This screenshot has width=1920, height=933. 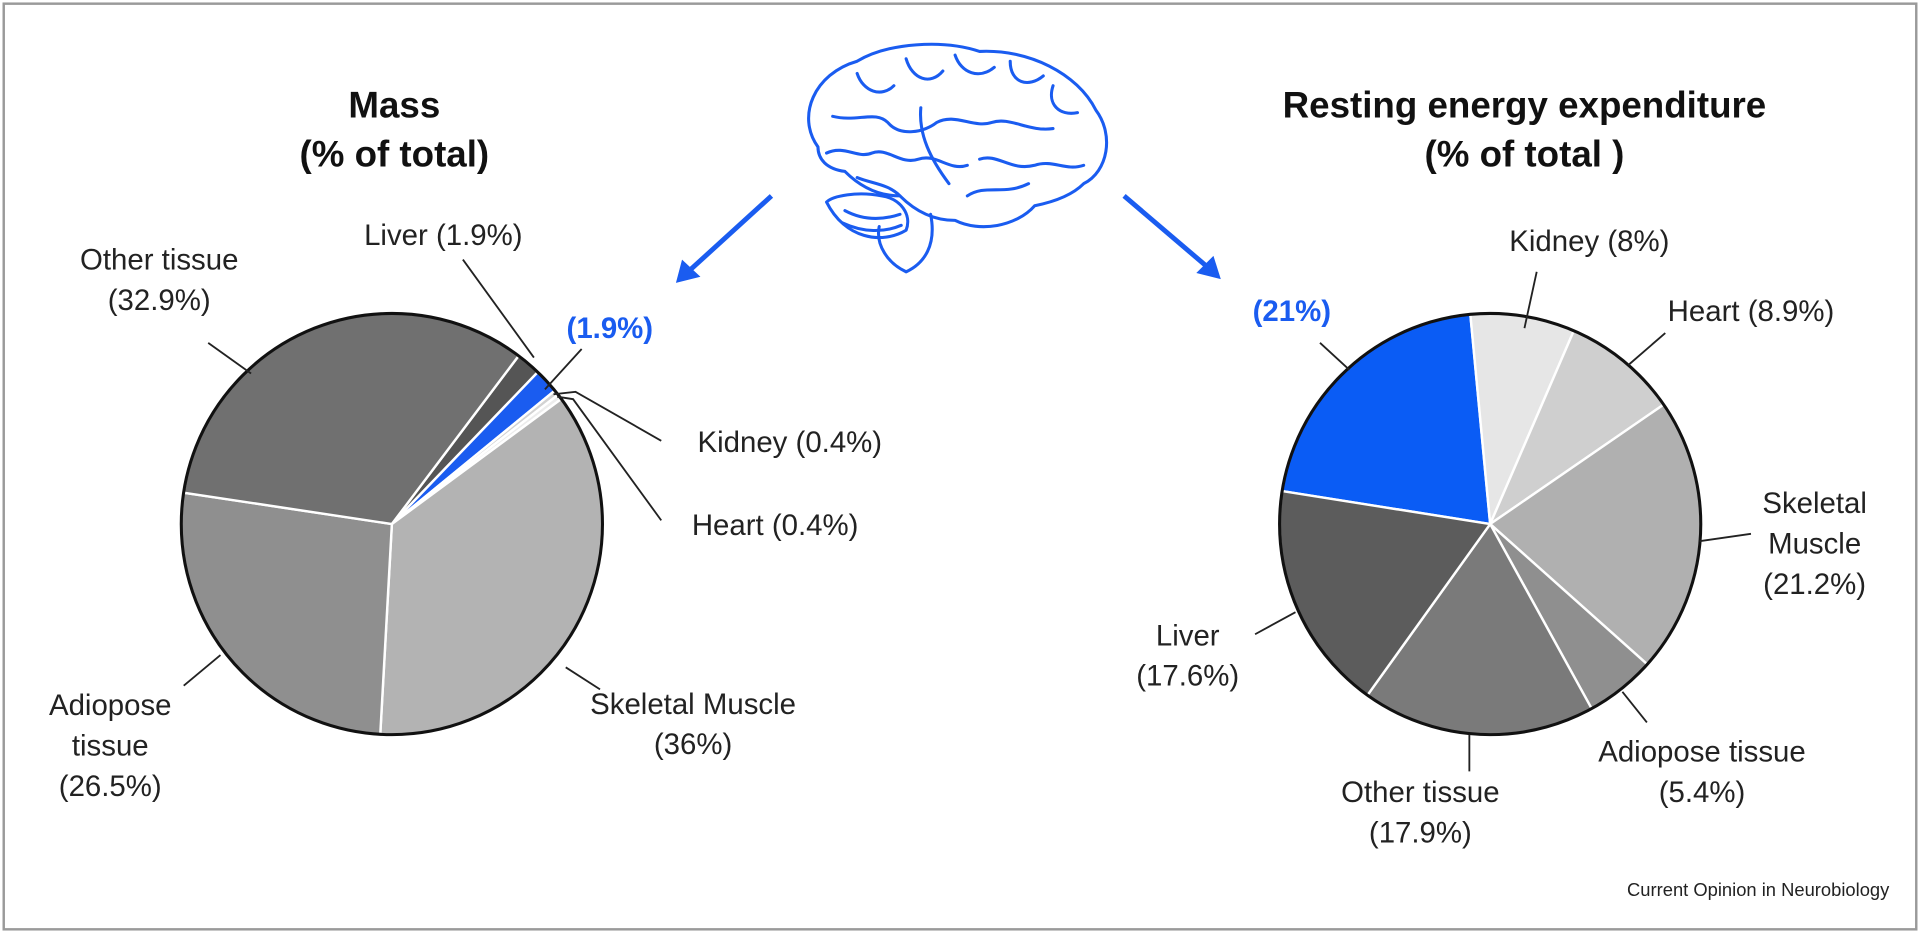 What do you see at coordinates (1702, 793) in the screenshot?
I see `slice-value-label: (5.4%)` at bounding box center [1702, 793].